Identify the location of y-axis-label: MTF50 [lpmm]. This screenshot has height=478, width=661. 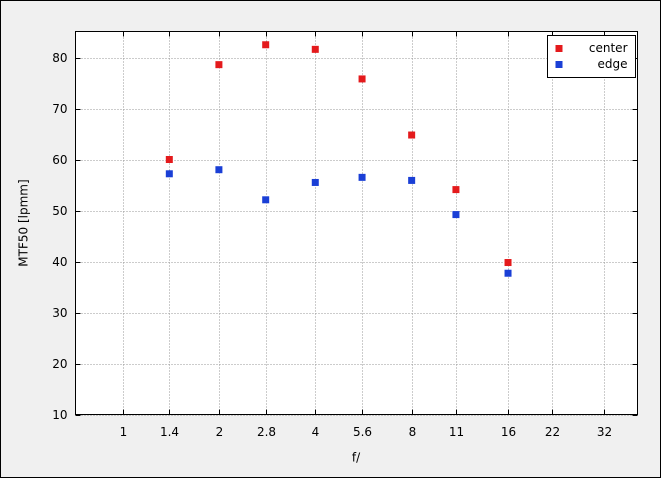
(24, 222).